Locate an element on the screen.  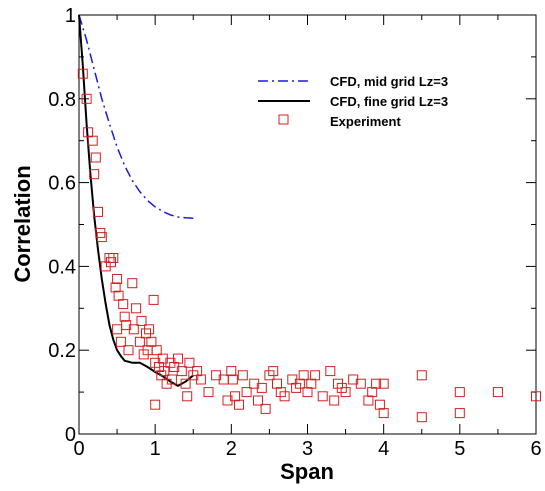
x-tick-label: 2 is located at coordinates (231, 449).